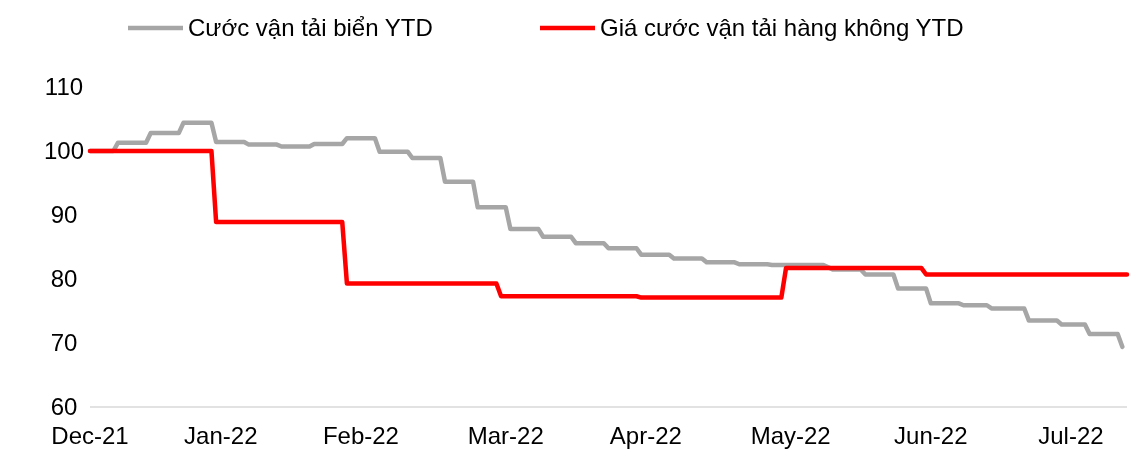 The width and height of the screenshot is (1140, 460). What do you see at coordinates (64, 279) in the screenshot?
I see `y-tick-label: 80` at bounding box center [64, 279].